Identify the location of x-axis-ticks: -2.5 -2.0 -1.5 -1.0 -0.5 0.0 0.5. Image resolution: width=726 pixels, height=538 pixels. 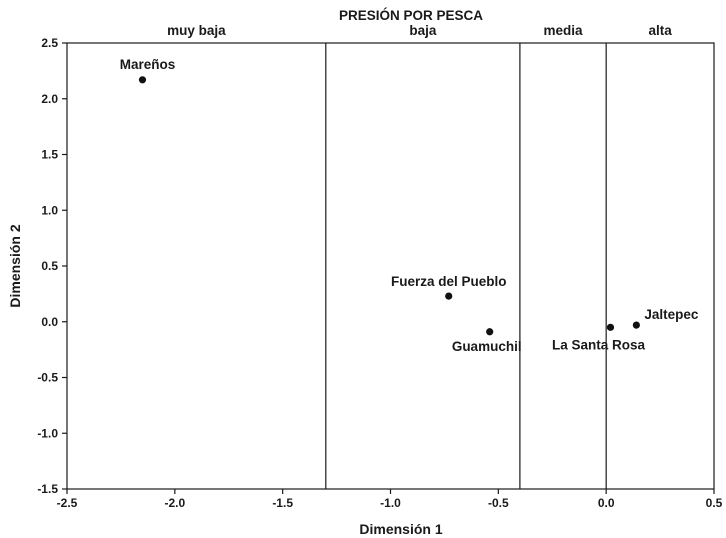
(390, 499).